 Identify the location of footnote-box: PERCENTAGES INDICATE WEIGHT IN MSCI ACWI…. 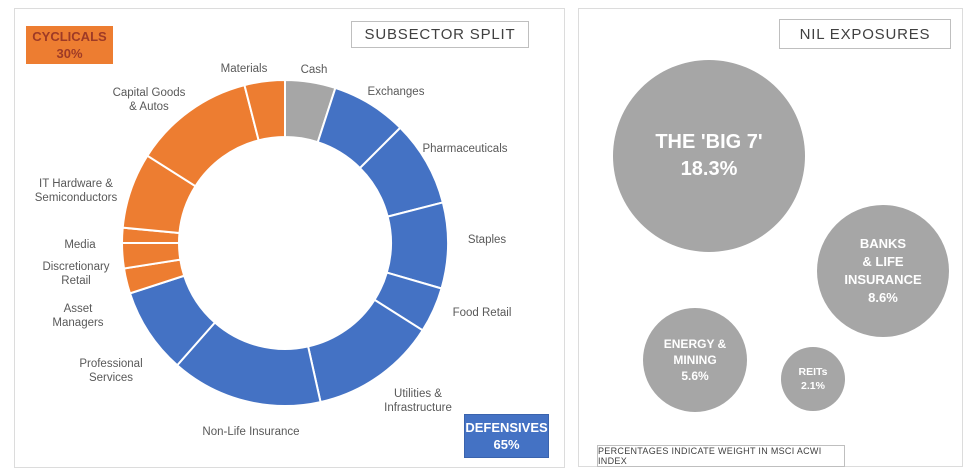
(721, 456).